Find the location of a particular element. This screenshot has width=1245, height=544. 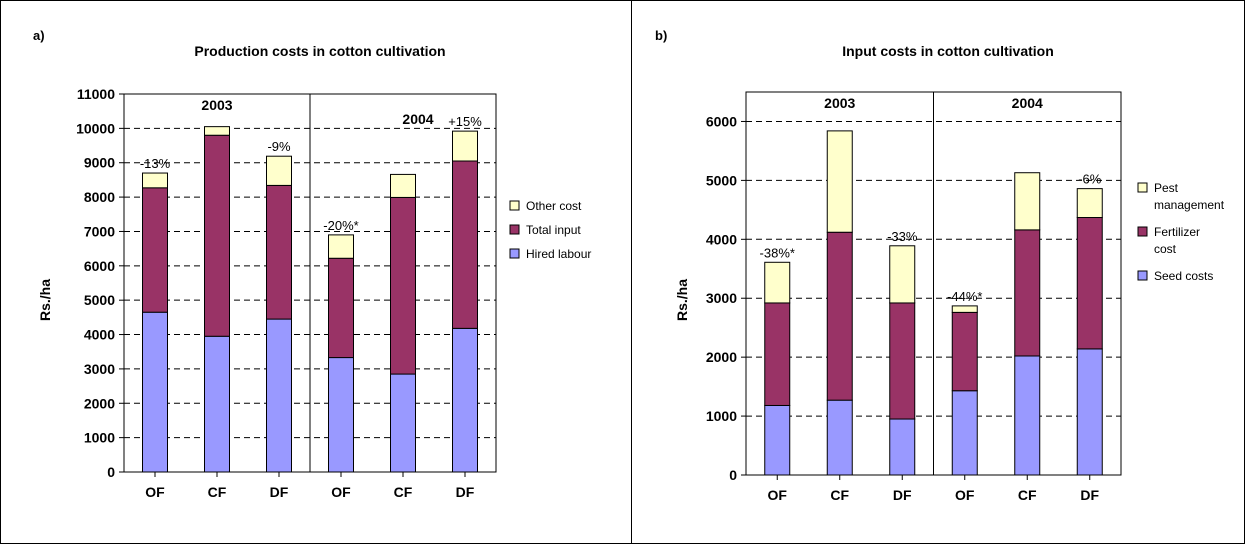

legend-label: Other cost is located at coordinates (554, 206).